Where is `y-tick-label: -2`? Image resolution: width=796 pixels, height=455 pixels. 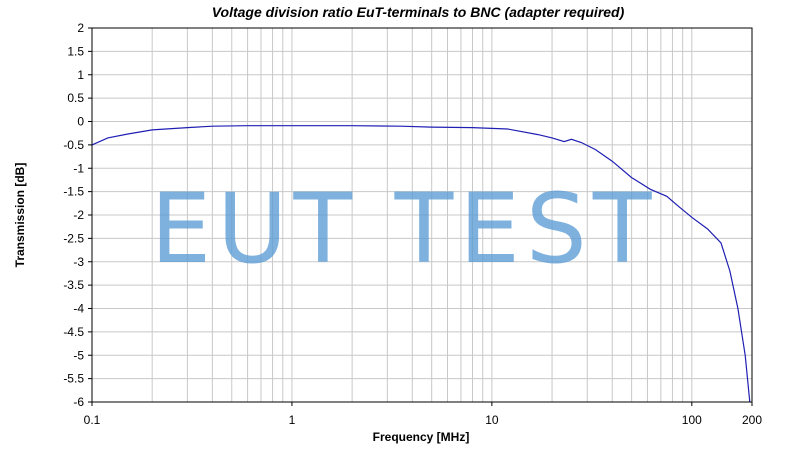 y-tick-label: -2 is located at coordinates (78, 215).